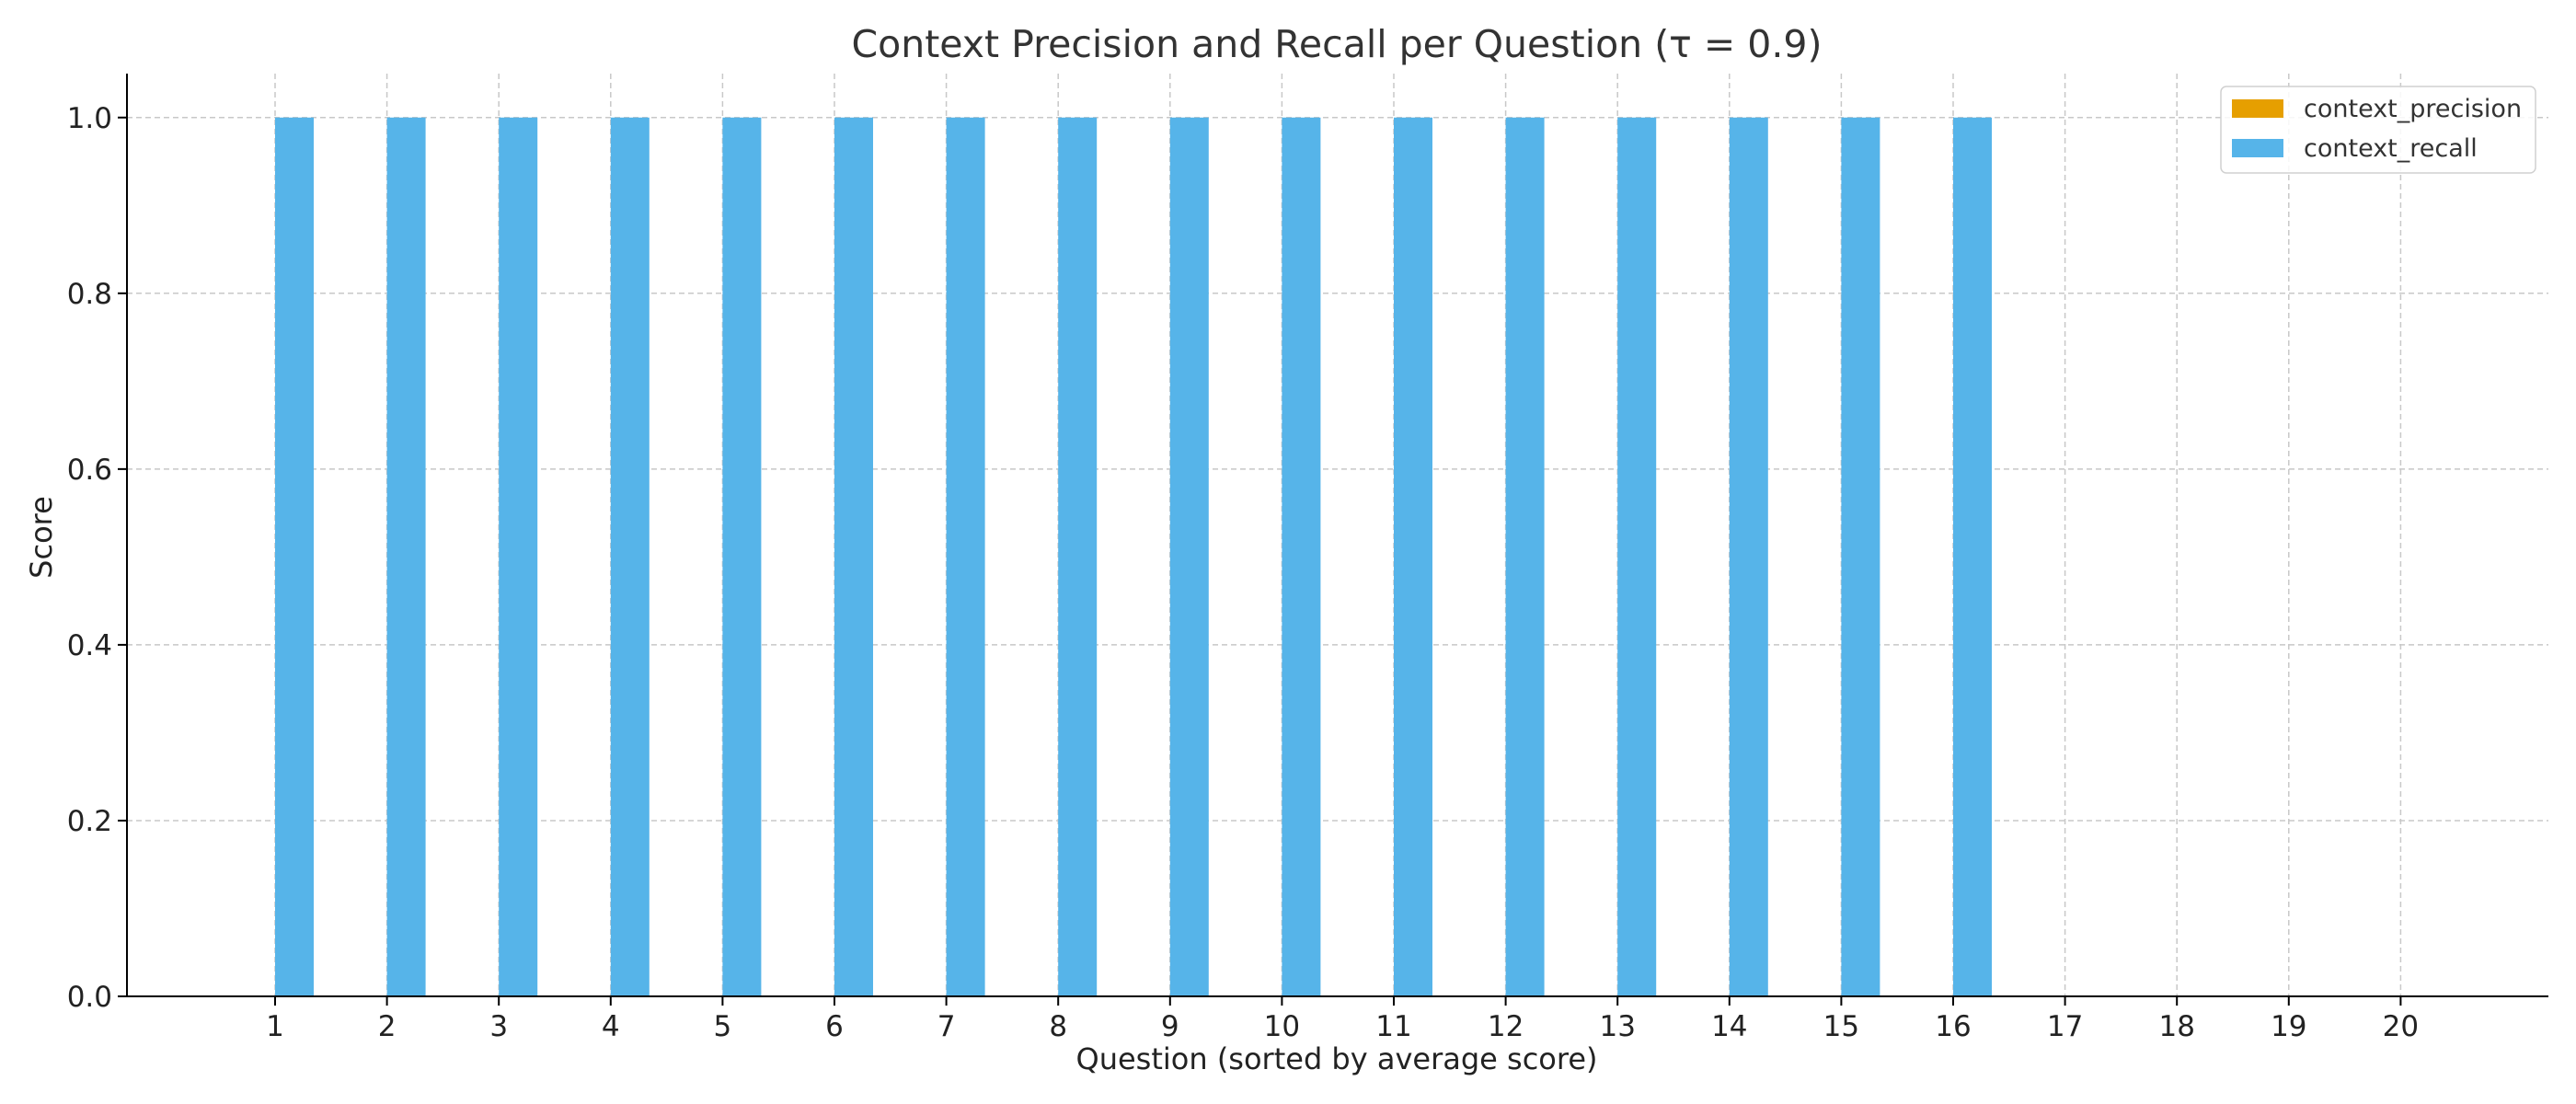  I want to click on legend-label-context-precision: context_precision, so click(2413, 109).